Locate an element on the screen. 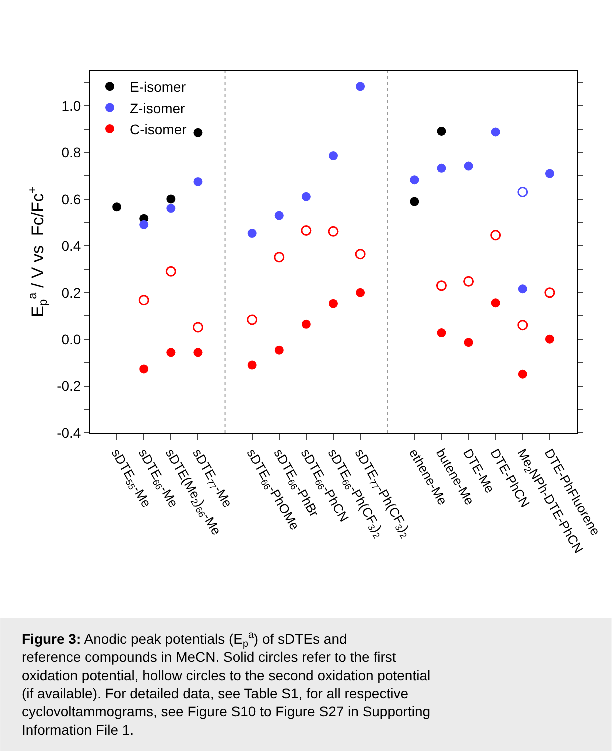 This screenshot has height=751, width=615. legend-label: E-isomer is located at coordinates (158, 87).